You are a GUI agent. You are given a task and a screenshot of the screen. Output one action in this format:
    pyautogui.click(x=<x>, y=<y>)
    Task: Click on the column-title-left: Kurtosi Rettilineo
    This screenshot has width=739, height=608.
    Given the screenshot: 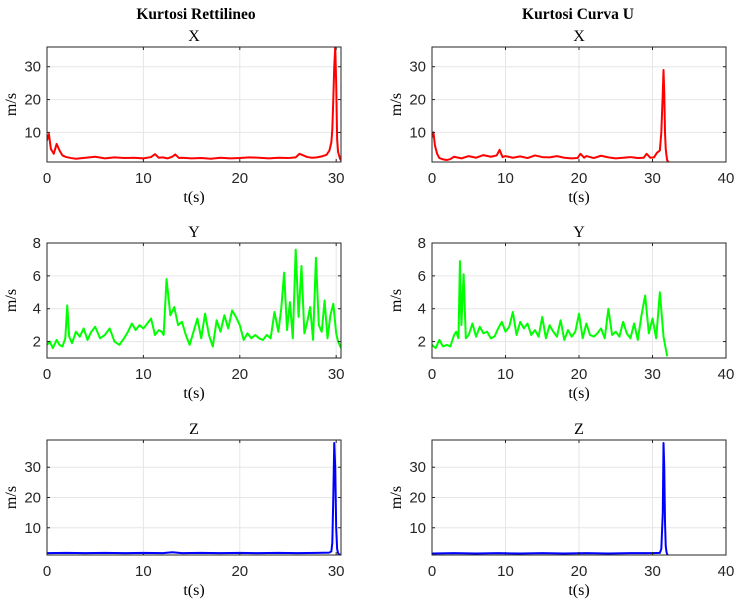 What is the action you would take?
    pyautogui.click(x=195, y=14)
    